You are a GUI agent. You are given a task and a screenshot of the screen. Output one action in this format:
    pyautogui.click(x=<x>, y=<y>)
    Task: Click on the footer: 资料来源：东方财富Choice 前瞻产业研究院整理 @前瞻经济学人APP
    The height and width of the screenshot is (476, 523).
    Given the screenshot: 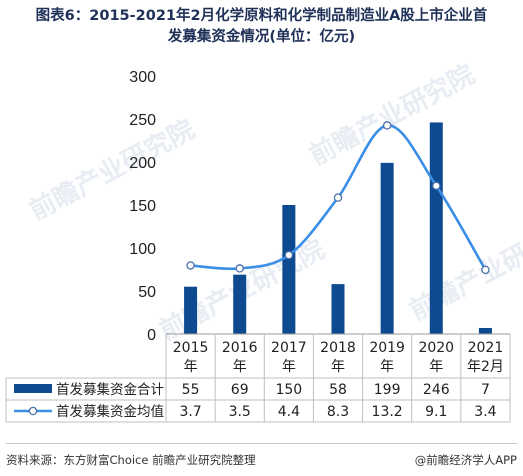 What is the action you would take?
    pyautogui.click(x=261, y=459)
    